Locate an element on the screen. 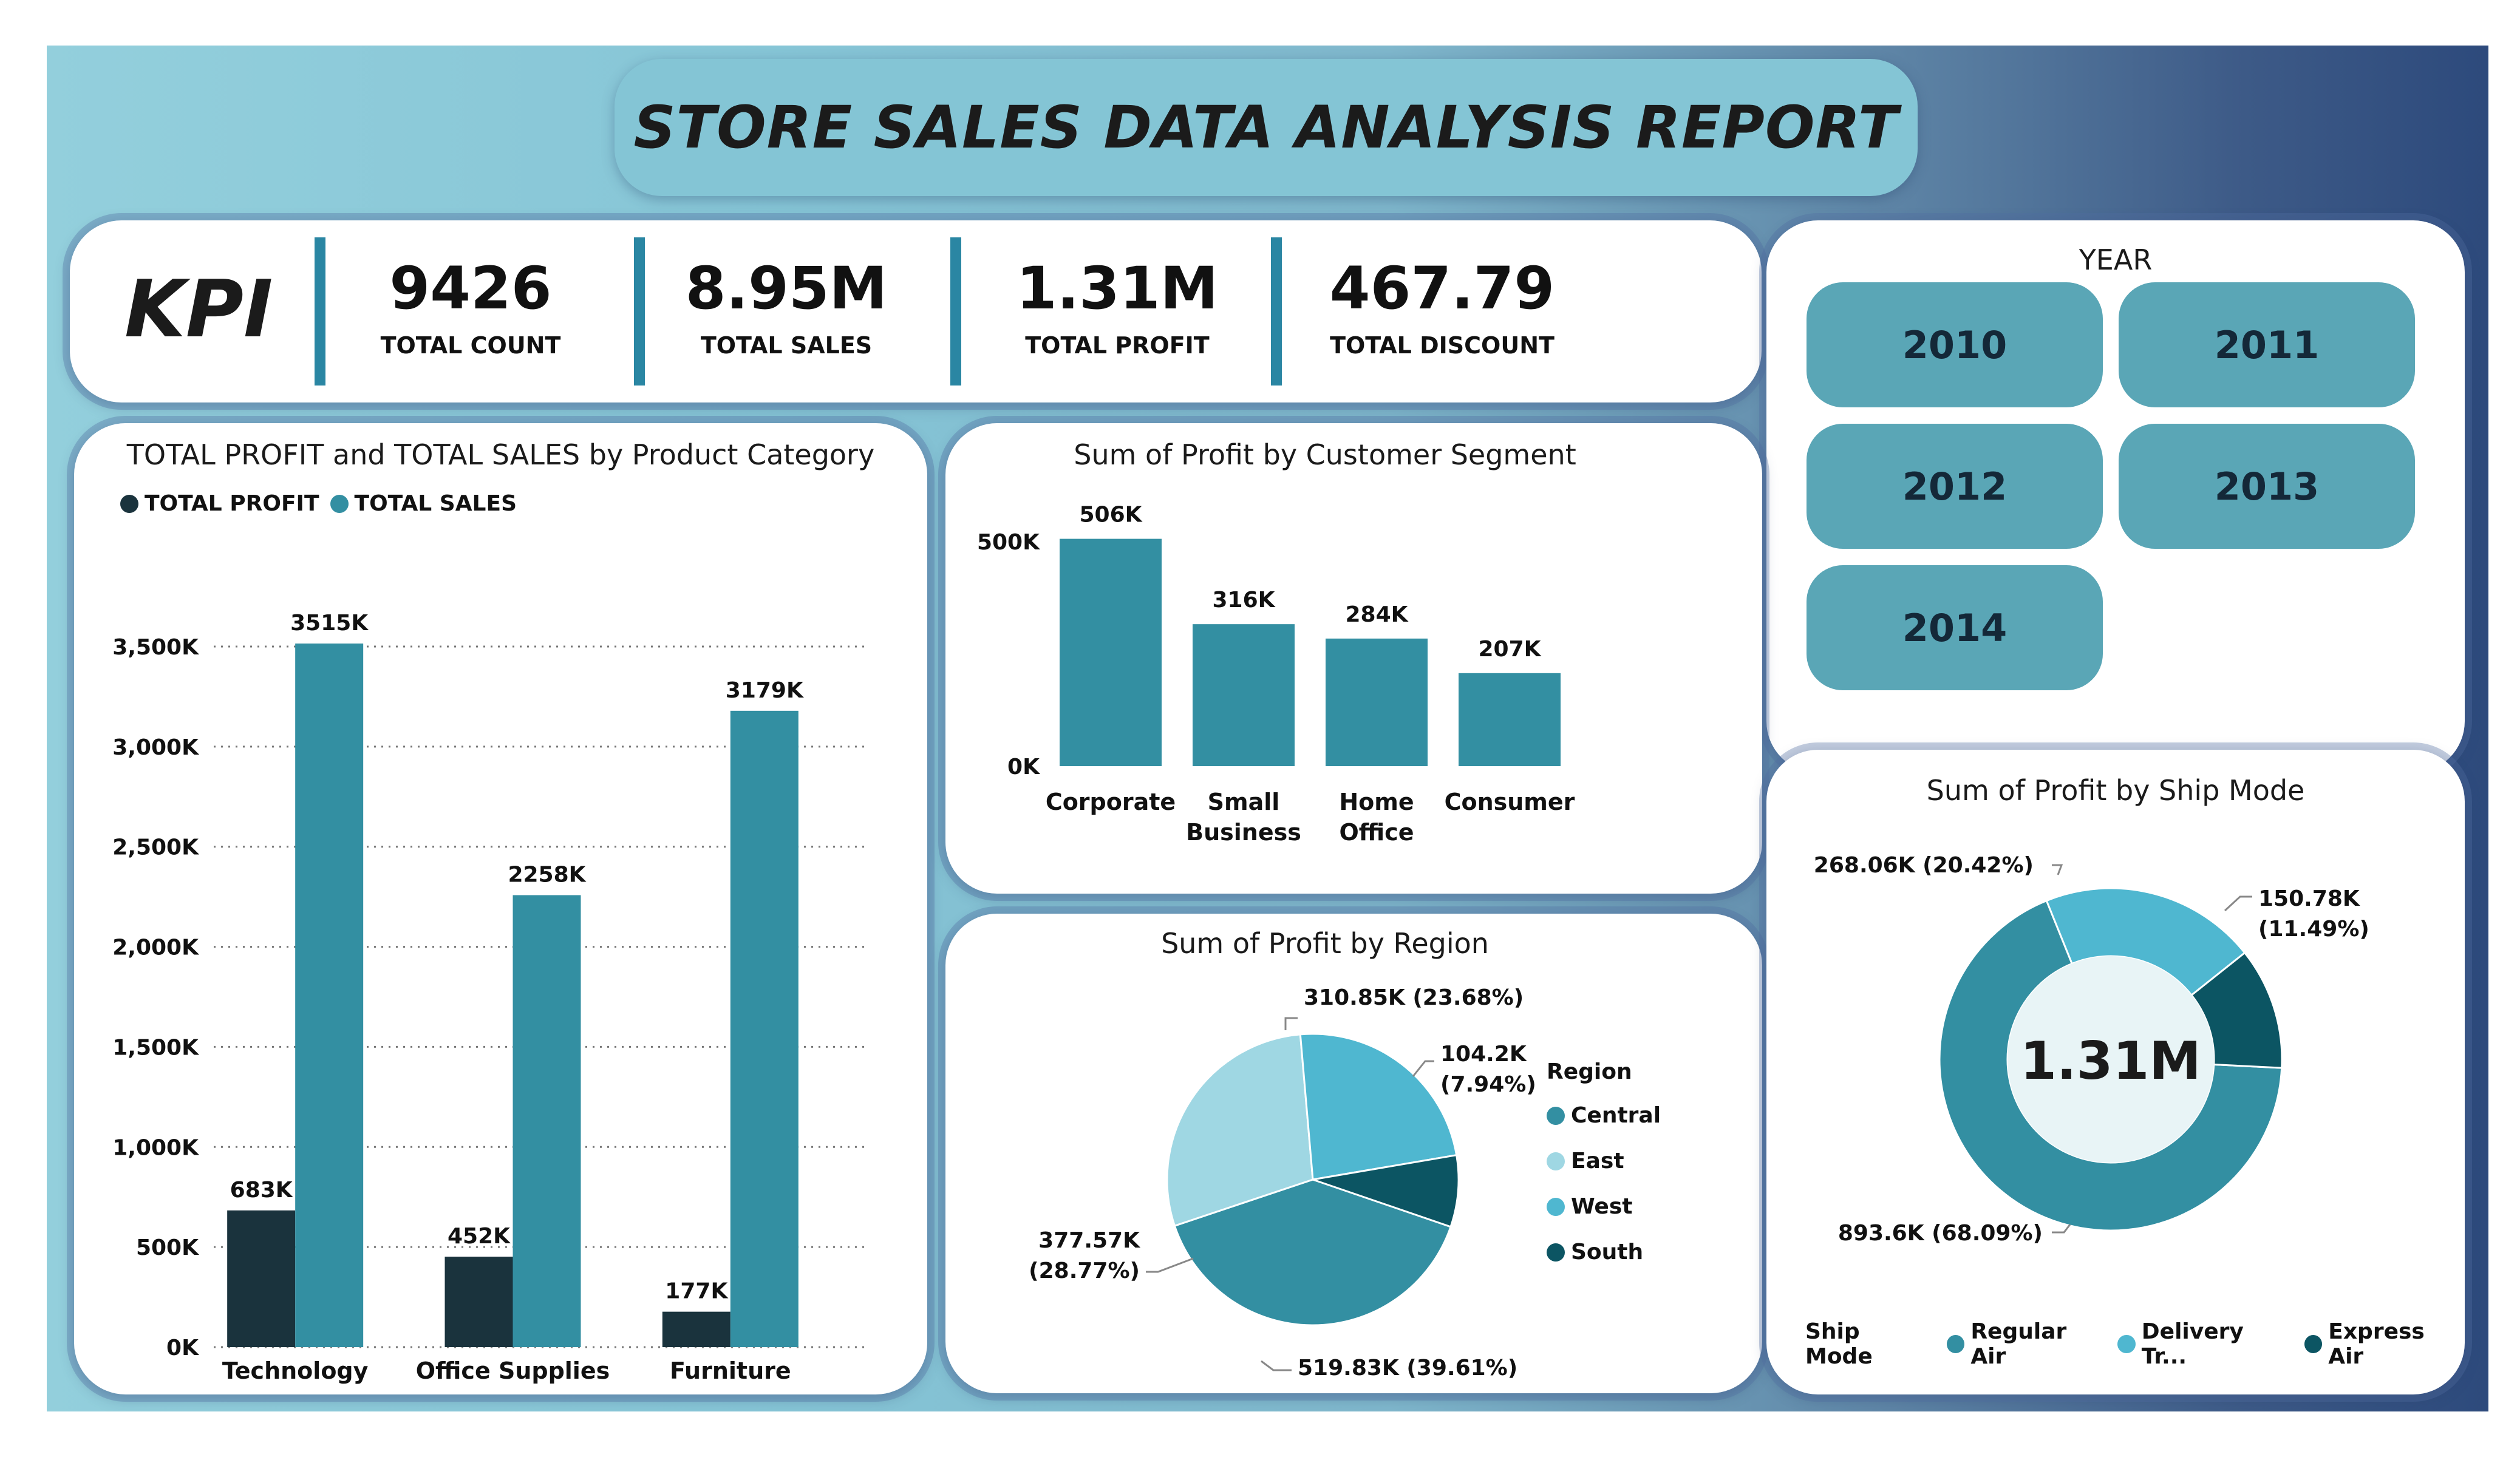 The image size is (2520, 1457). donut-hole is located at coordinates (2110, 1059).